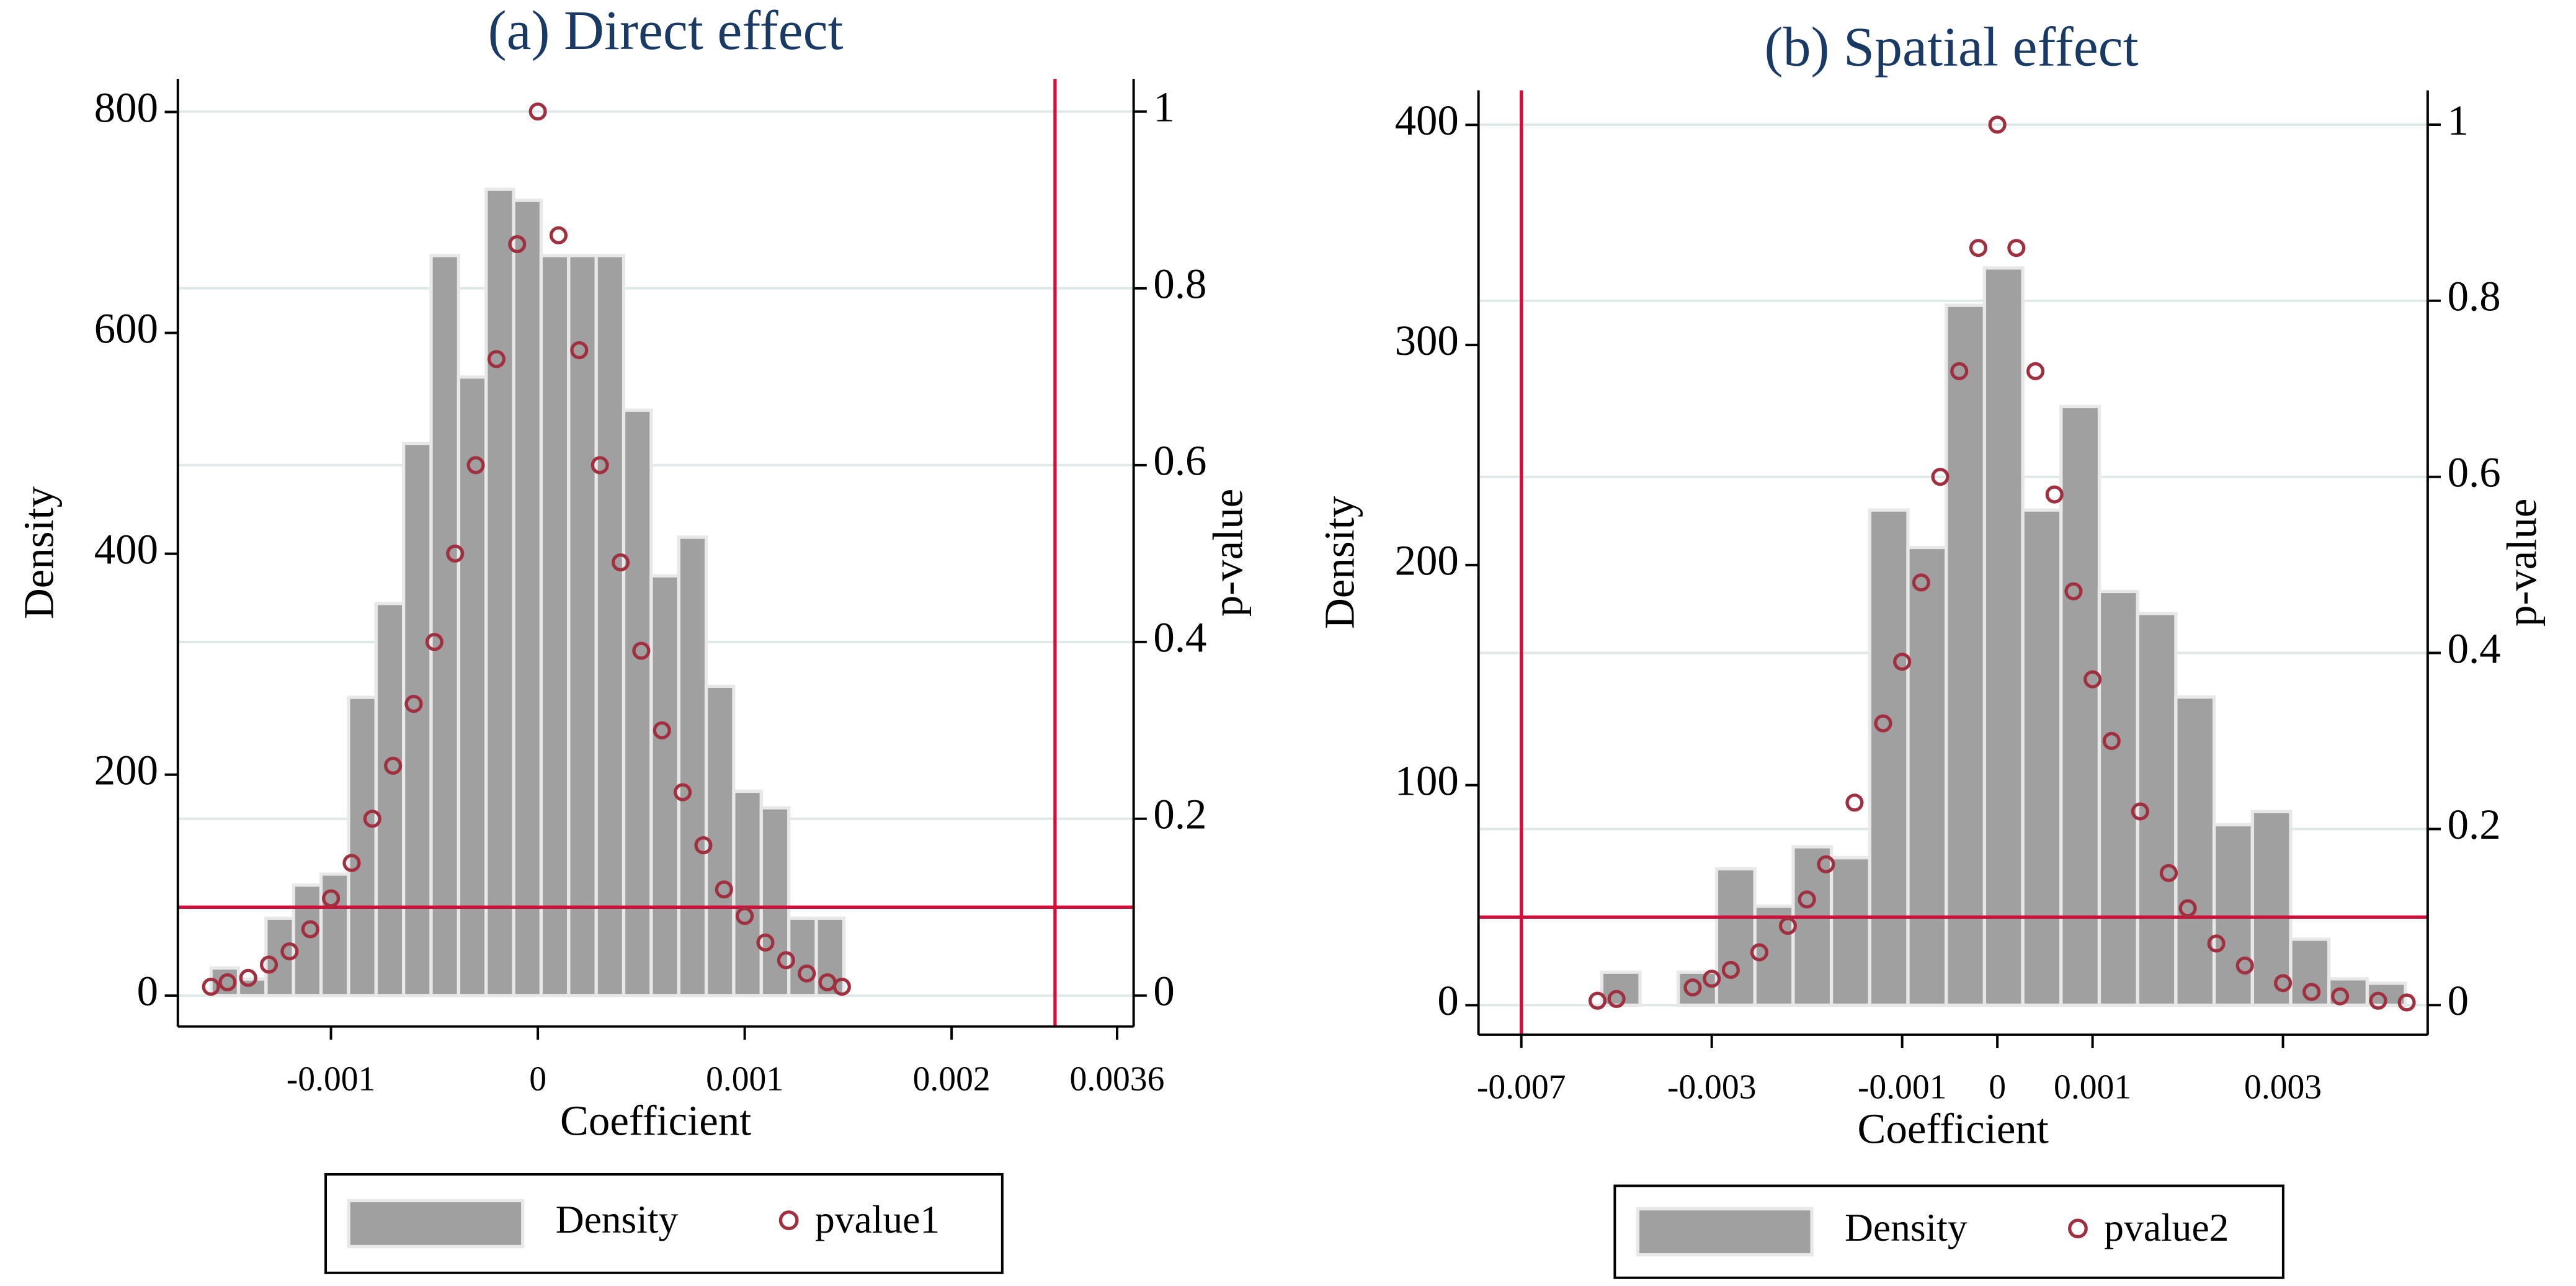  What do you see at coordinates (1712, 1087) in the screenshot?
I see `x-tick-label: -0.003` at bounding box center [1712, 1087].